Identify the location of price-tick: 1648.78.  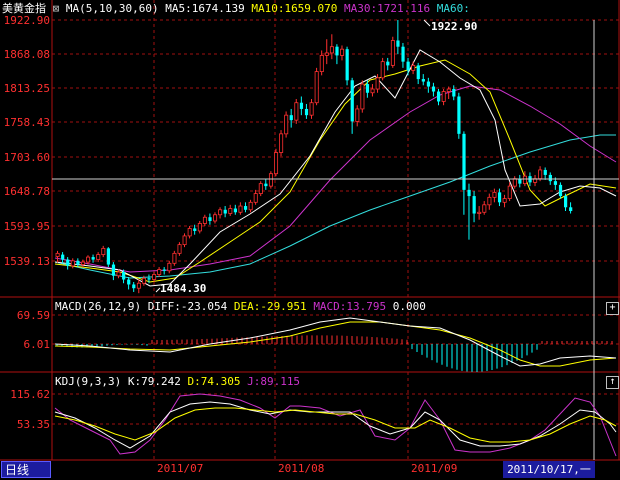
(27, 191).